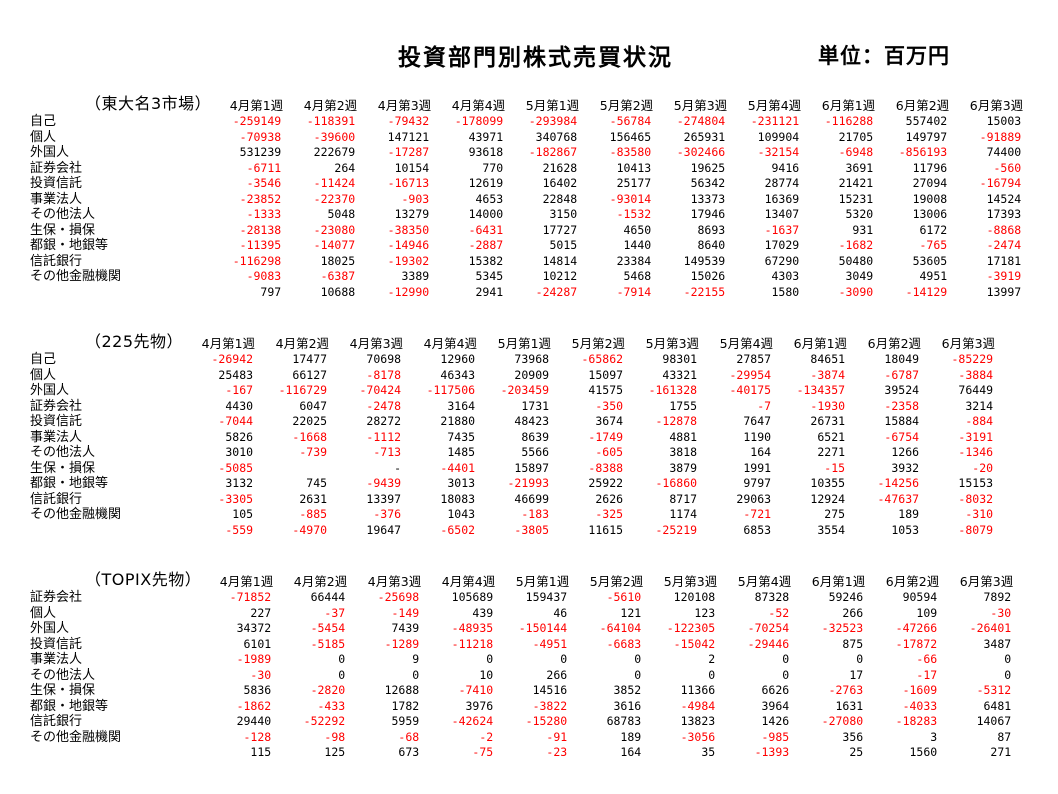  I want to click on value-cell: -2763, so click(846, 690).